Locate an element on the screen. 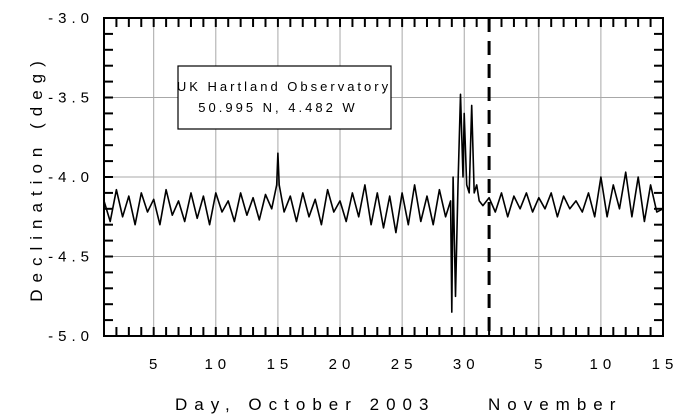  x-axis-label-november: November is located at coordinates (555, 404).